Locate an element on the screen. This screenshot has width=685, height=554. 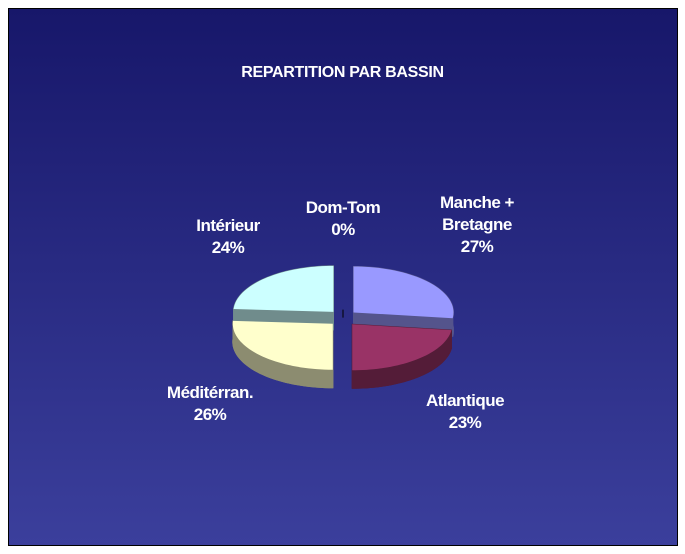
data-label: Manche + Bretagne 27% is located at coordinates (477, 225).